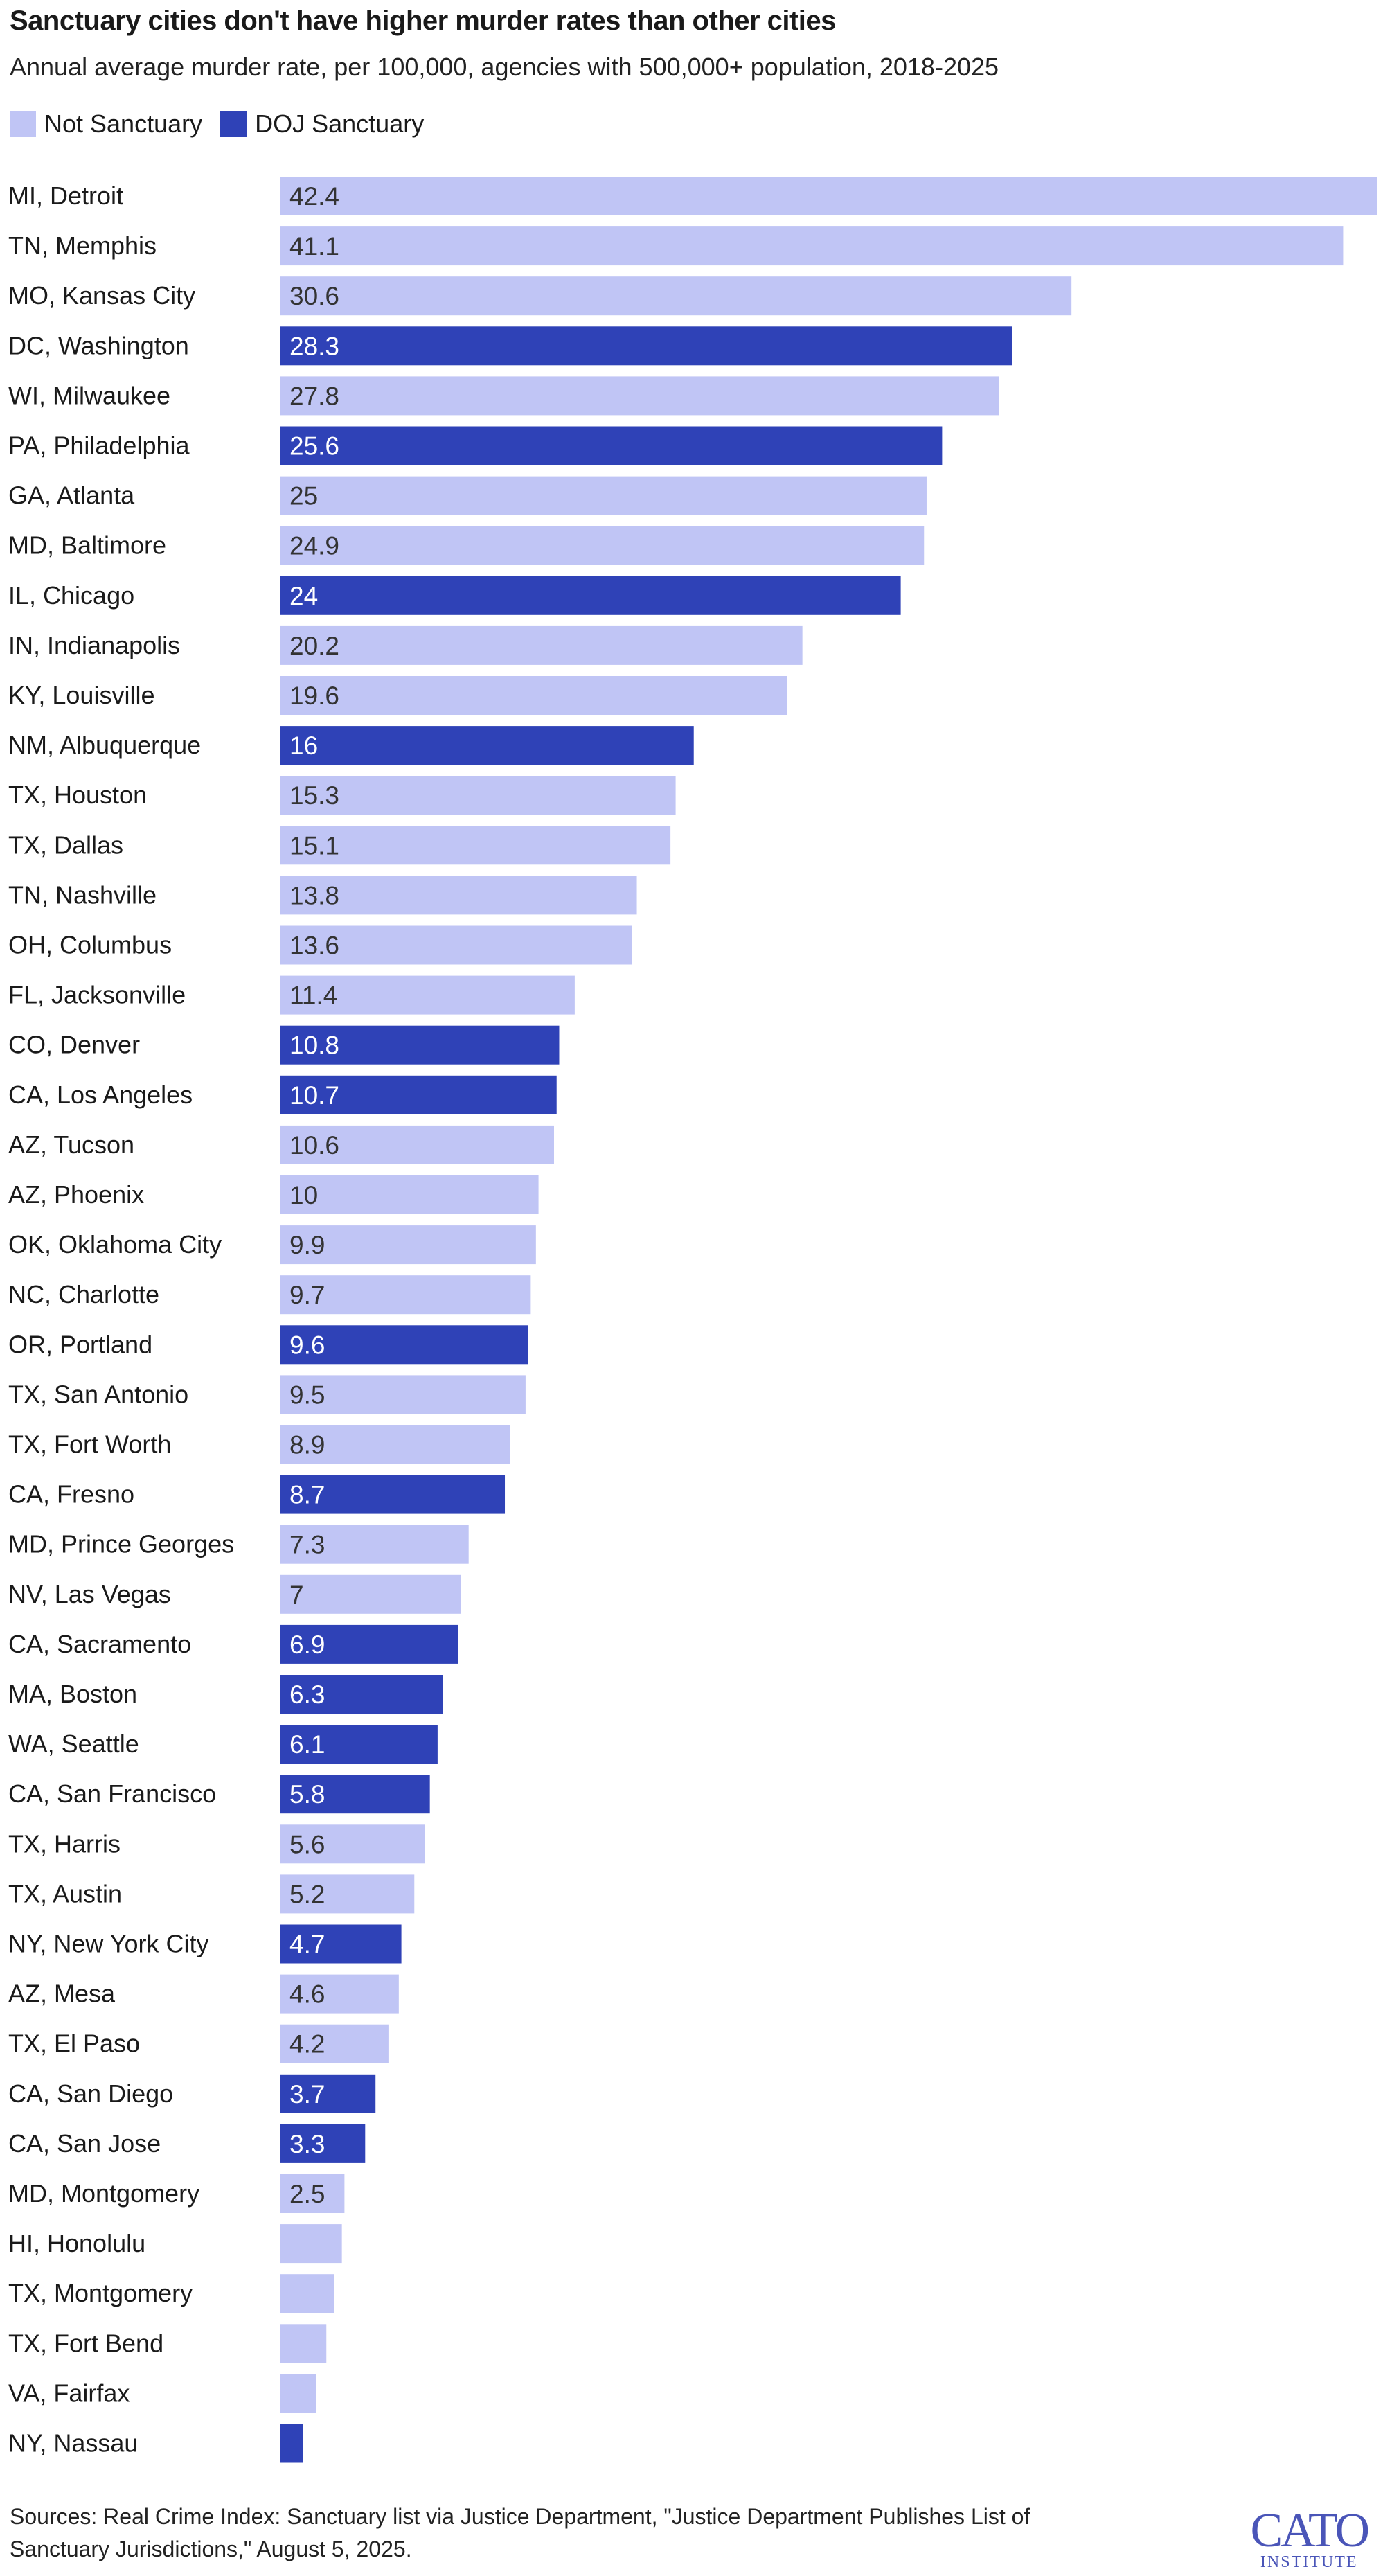 The height and width of the screenshot is (2576, 1383). Describe the element at coordinates (85, 2343) in the screenshot. I see `category-label: TX, Fort Bend` at that location.